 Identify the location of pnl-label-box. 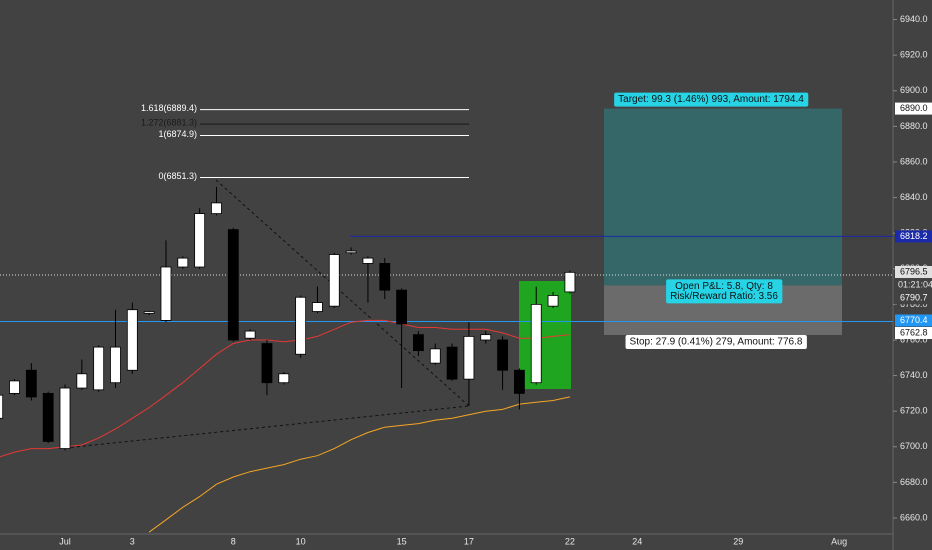
(724, 291).